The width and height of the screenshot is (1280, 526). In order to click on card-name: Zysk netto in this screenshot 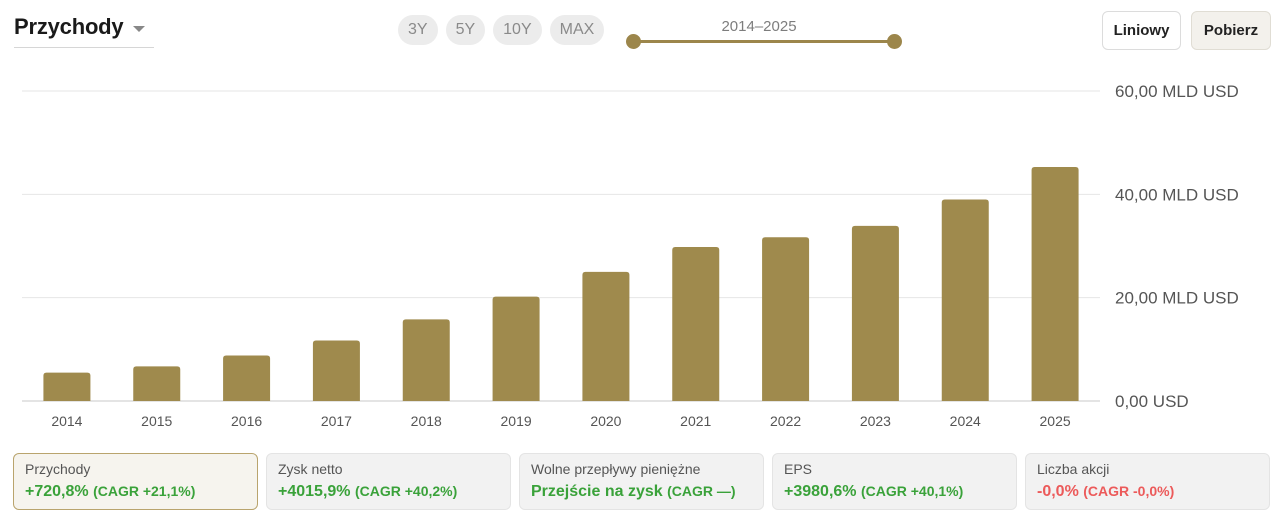, I will do `click(310, 469)`.